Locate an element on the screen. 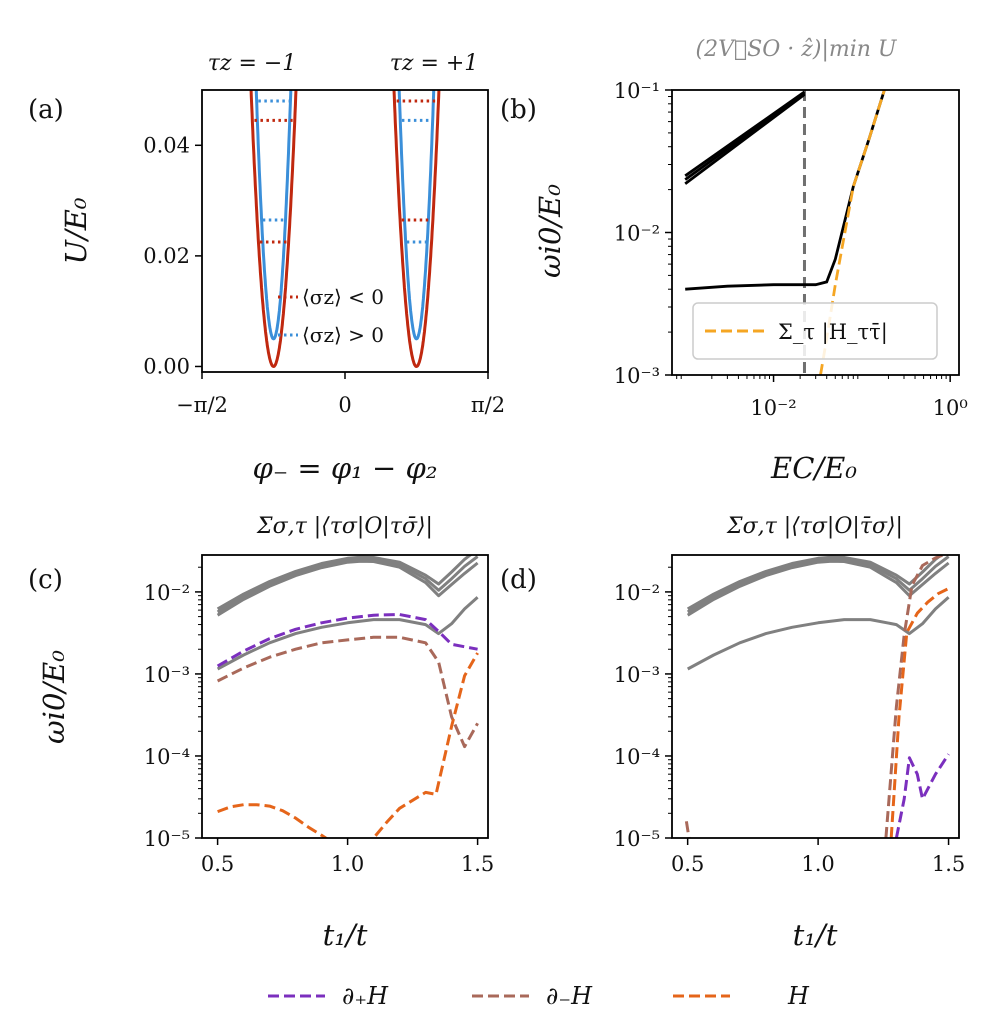 The width and height of the screenshot is (997, 1032). panel-b-plot-area is located at coordinates (785, 232).